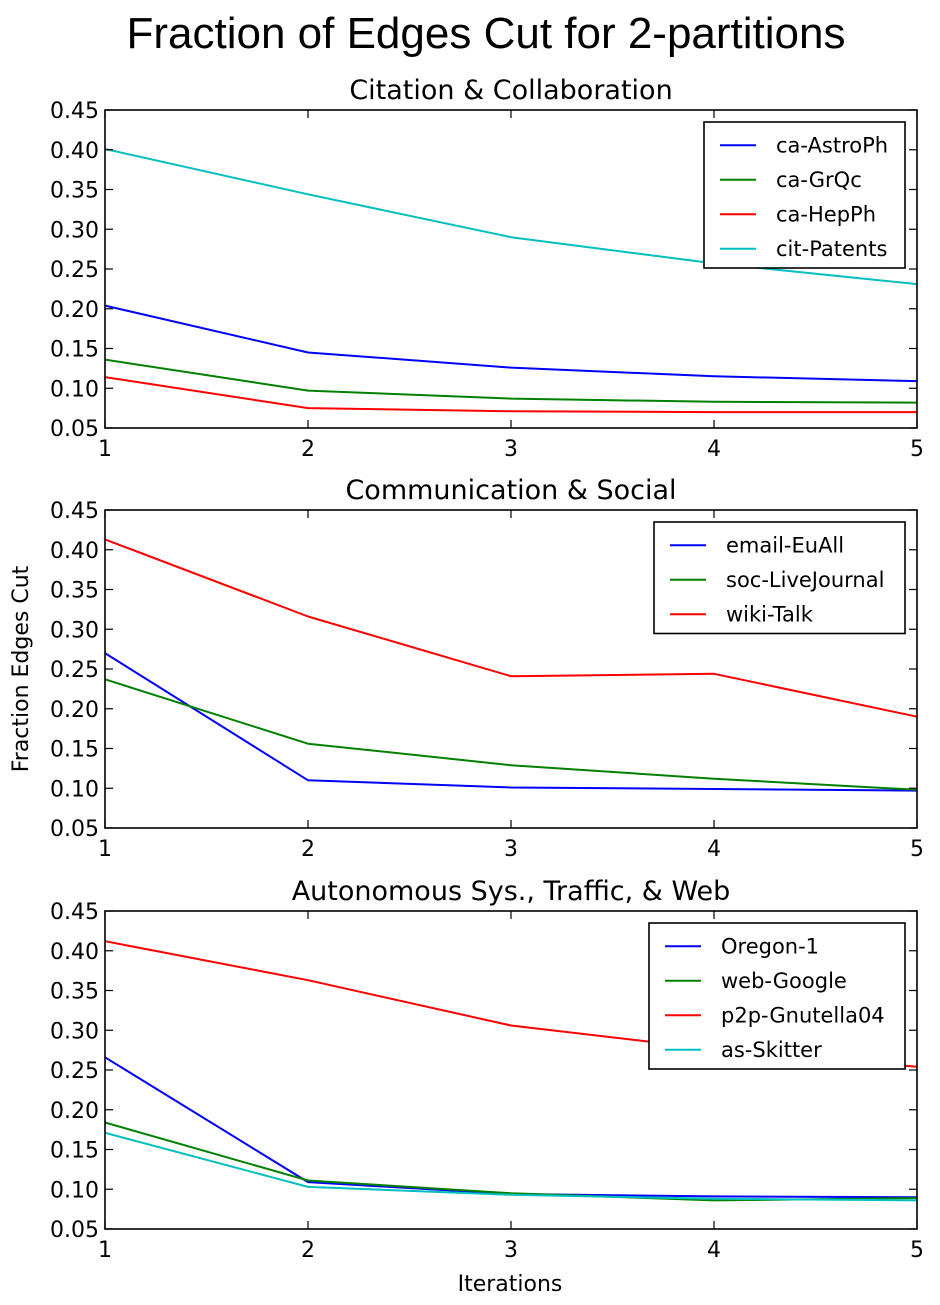 The image size is (940, 1305). I want to click on figure-title: Fraction of Edges Cut for 2-partitions, so click(486, 33).